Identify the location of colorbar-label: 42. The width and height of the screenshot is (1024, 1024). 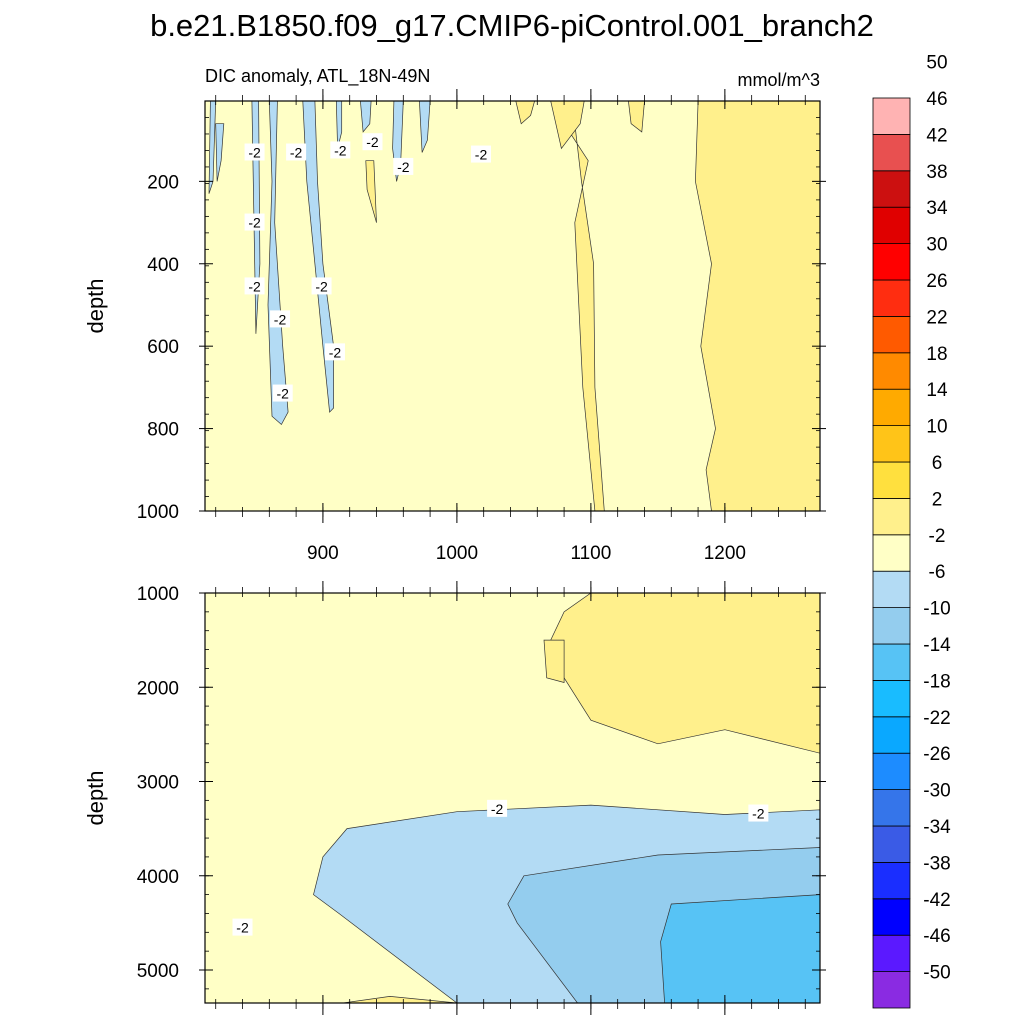
(936, 135).